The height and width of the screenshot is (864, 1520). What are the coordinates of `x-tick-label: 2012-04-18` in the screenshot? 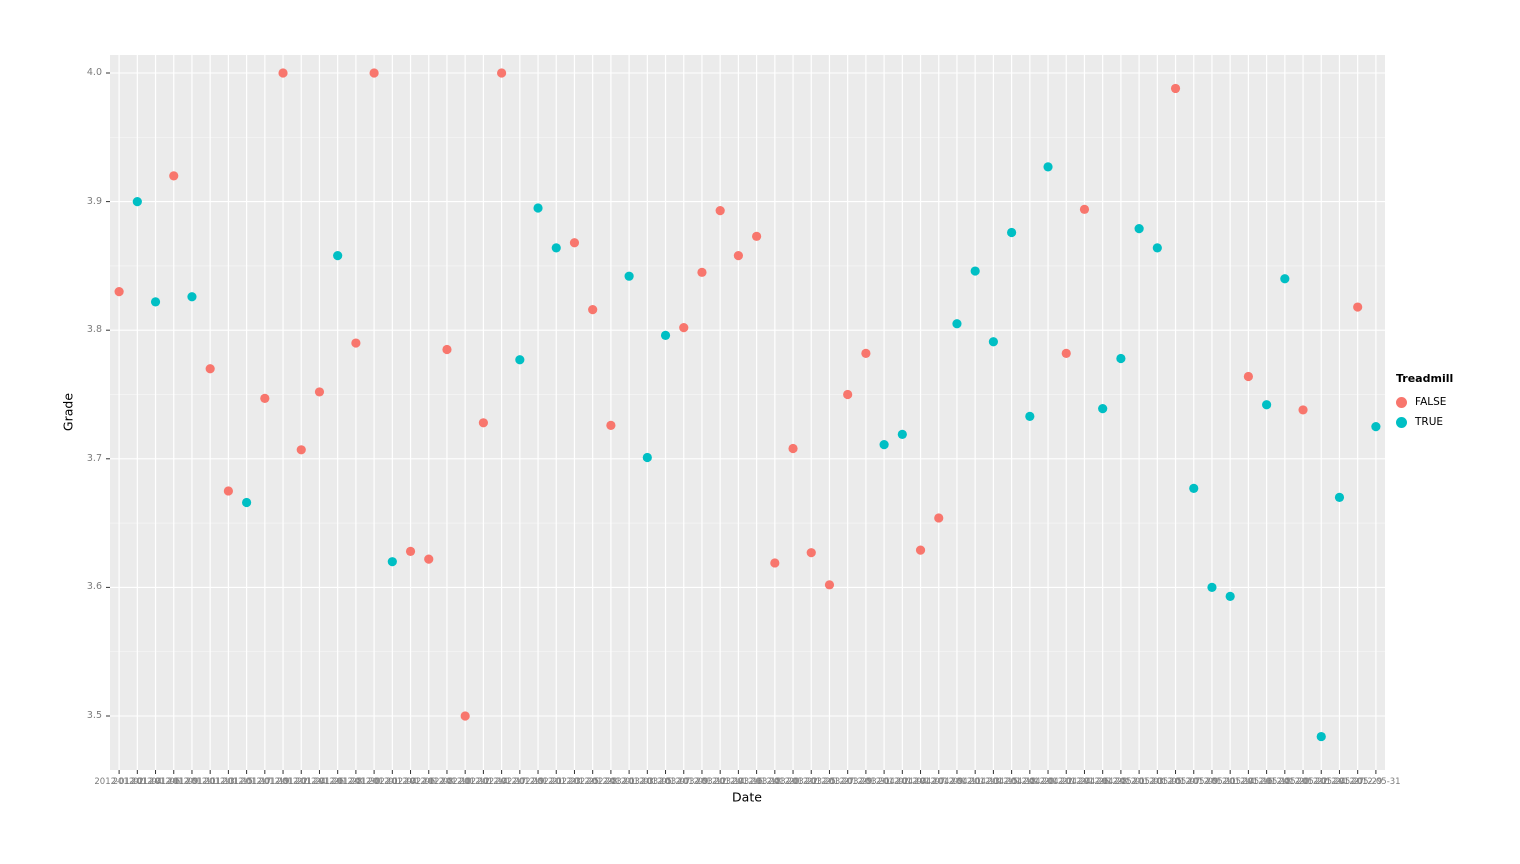 It's located at (1011, 782).